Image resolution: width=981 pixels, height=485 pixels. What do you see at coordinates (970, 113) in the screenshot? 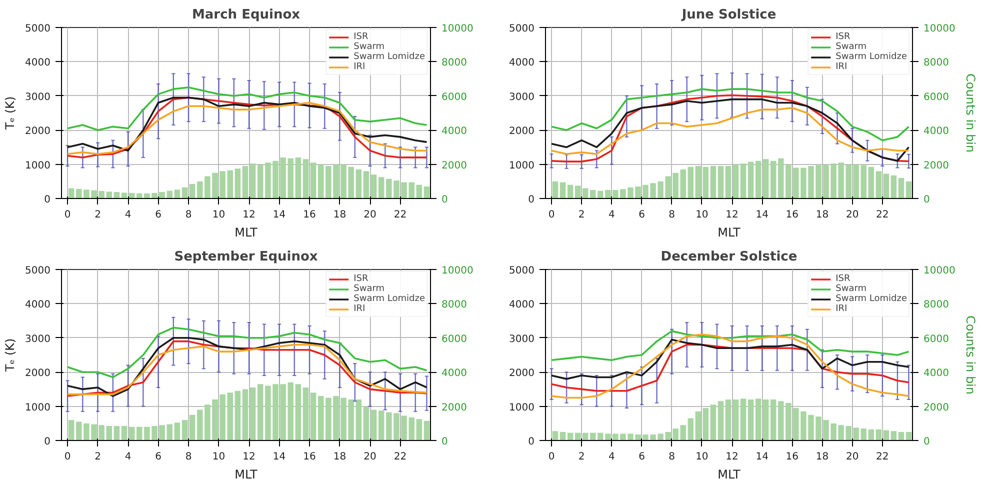
I see `y2-axis-title: Counts in bin` at bounding box center [970, 113].